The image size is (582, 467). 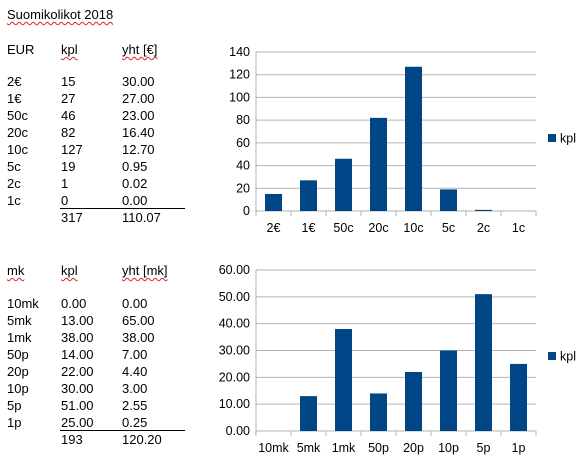 I want to click on header-mk: mk, so click(x=16, y=270).